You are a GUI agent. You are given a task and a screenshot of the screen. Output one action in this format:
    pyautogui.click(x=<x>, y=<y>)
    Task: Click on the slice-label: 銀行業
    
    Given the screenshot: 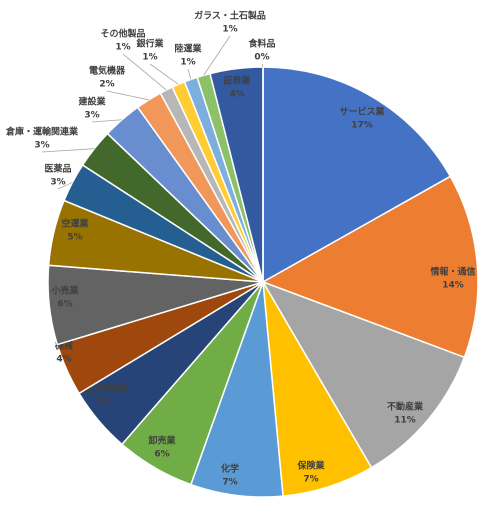 What is the action you would take?
    pyautogui.click(x=150, y=44)
    